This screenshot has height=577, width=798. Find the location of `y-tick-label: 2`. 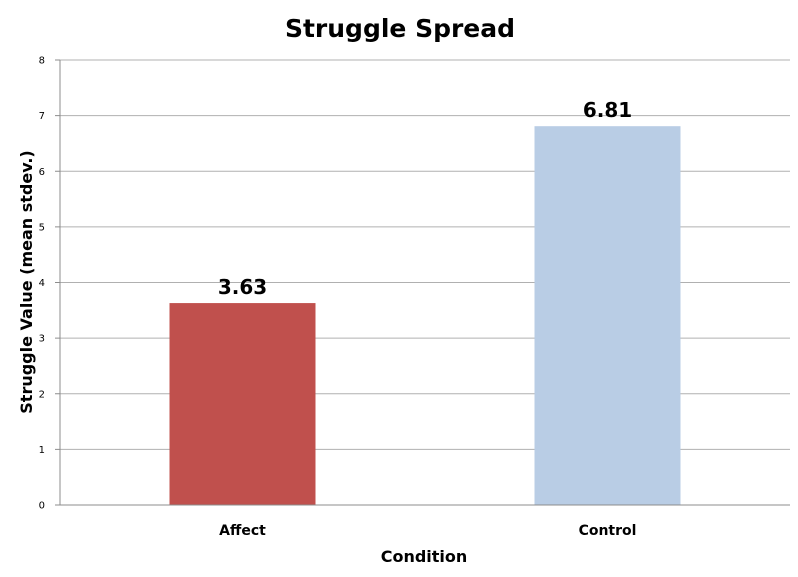

y-tick-label: 2 is located at coordinates (42, 394).